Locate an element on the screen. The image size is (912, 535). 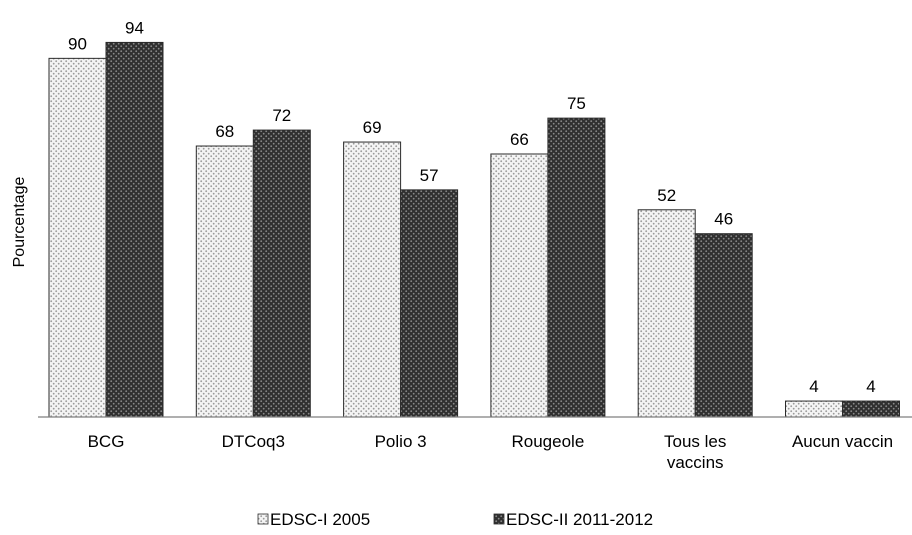
data-label-1-2: 68 is located at coordinates (224, 131).